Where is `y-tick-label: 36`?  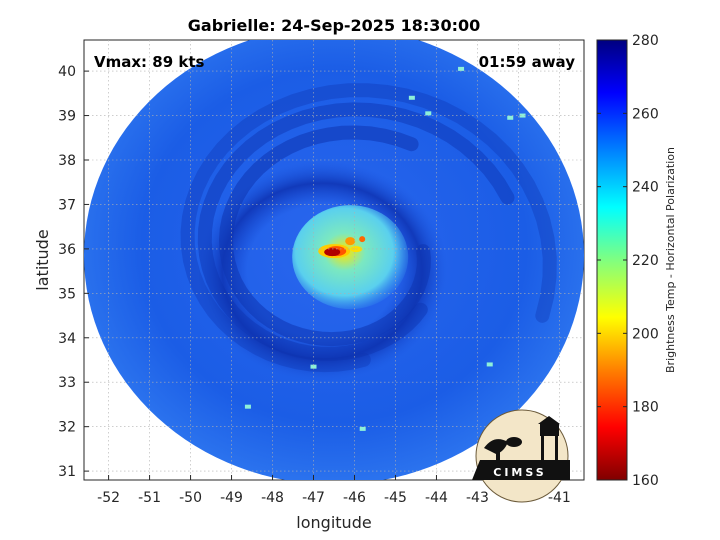 y-tick-label: 36 is located at coordinates (67, 250).